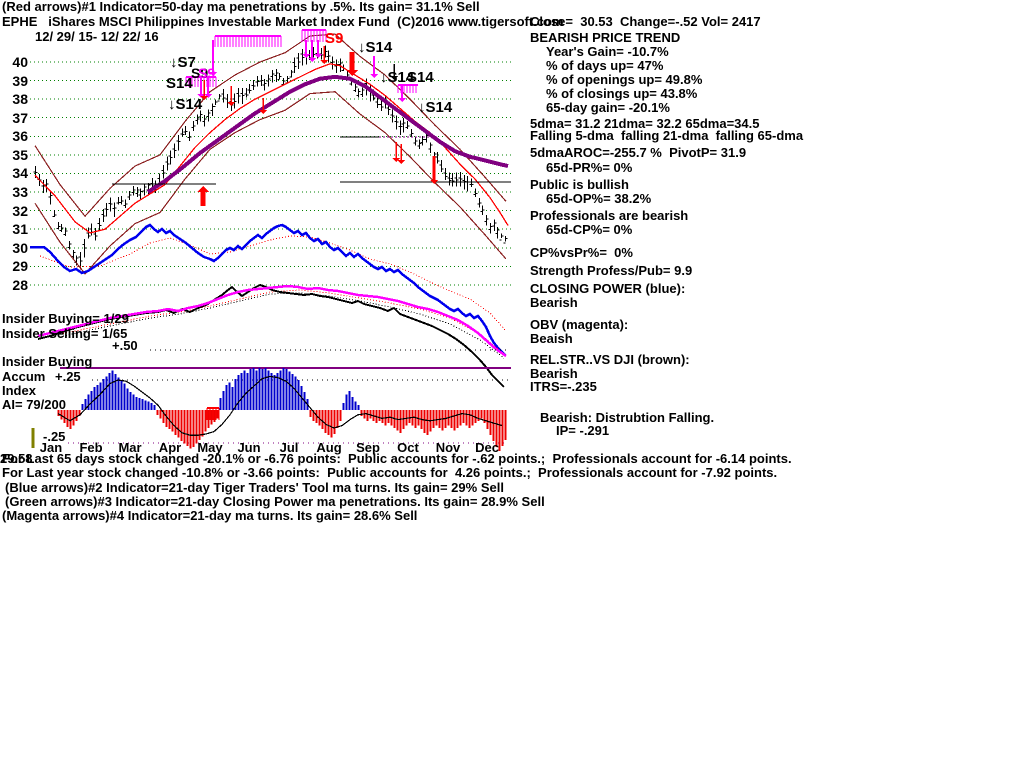 The image size is (1024, 768). What do you see at coordinates (607, 51) in the screenshot?
I see `right-panel-line: Year's Gain= -10.7%` at bounding box center [607, 51].